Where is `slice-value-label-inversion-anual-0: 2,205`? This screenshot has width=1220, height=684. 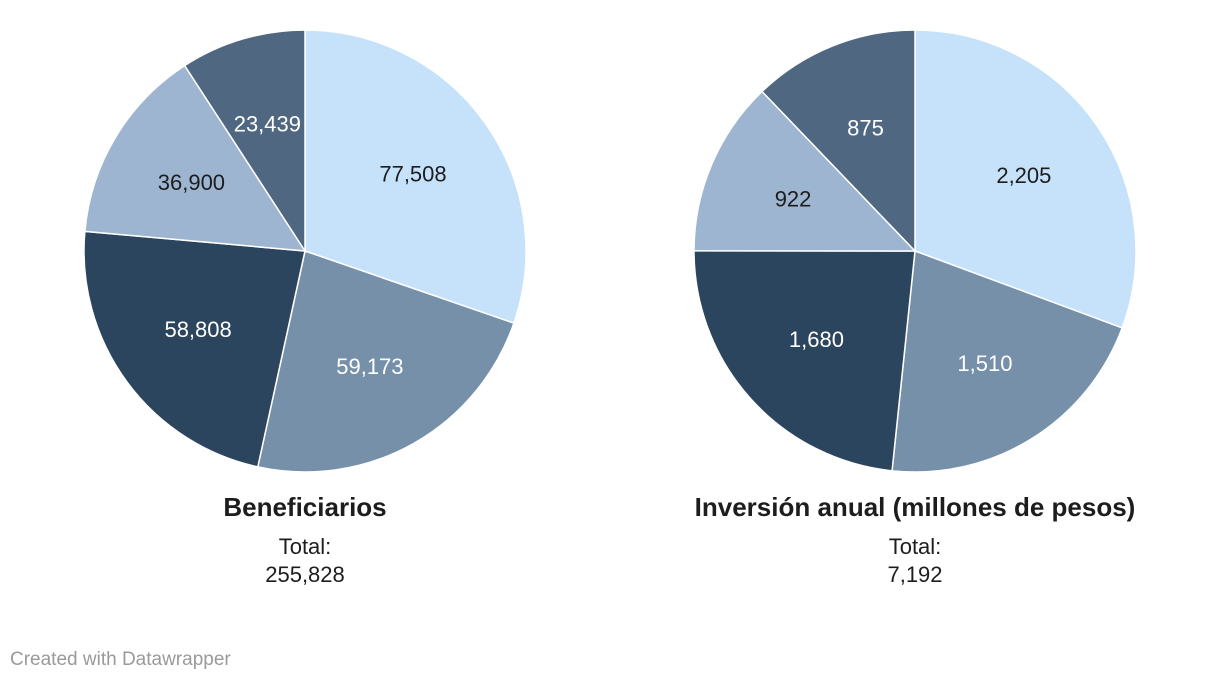
slice-value-label-inversion-anual-0: 2,205 is located at coordinates (1023, 175).